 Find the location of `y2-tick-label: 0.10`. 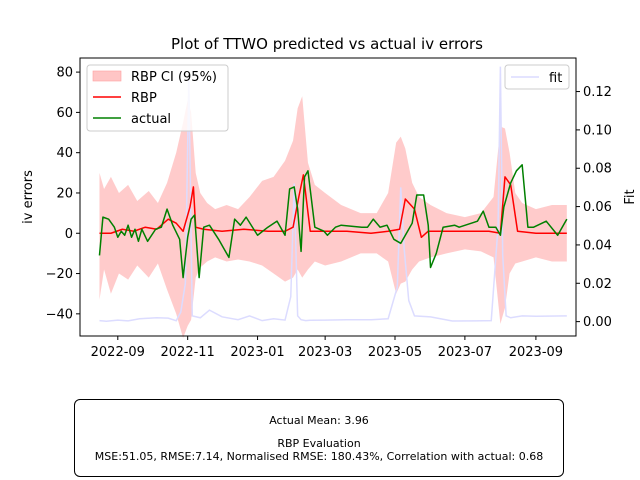

y2-tick-label: 0.10 is located at coordinates (597, 130).